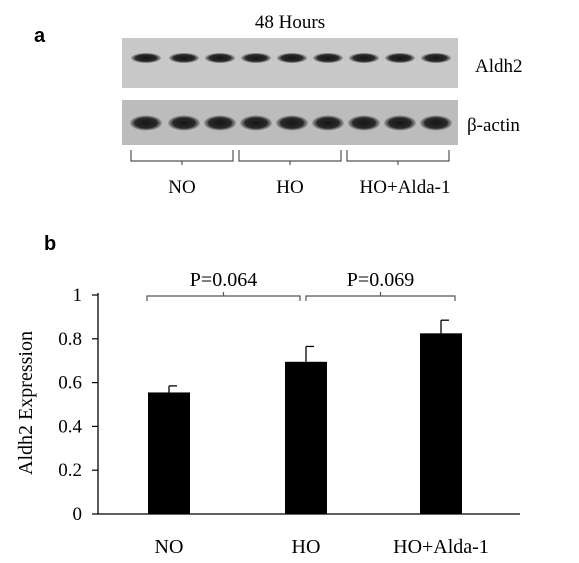 This screenshot has width=579, height=563. Describe the element at coordinates (70, 383) in the screenshot. I see `y-tick-label: 0.6` at that location.